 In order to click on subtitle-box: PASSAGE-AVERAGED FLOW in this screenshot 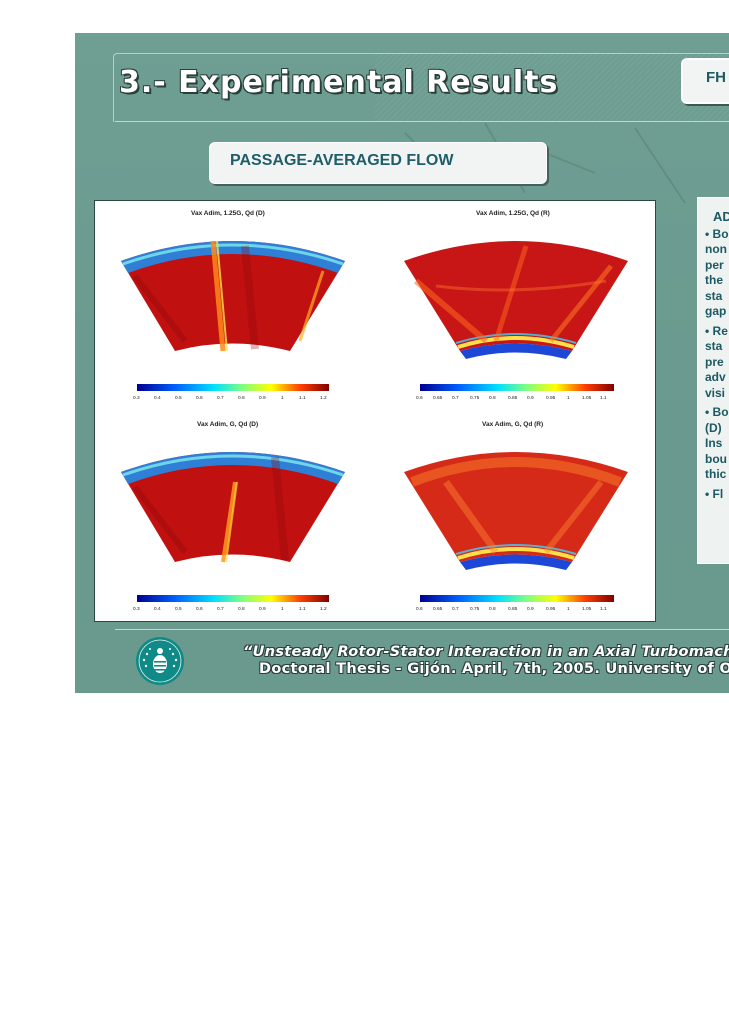, I will do `click(378, 163)`.